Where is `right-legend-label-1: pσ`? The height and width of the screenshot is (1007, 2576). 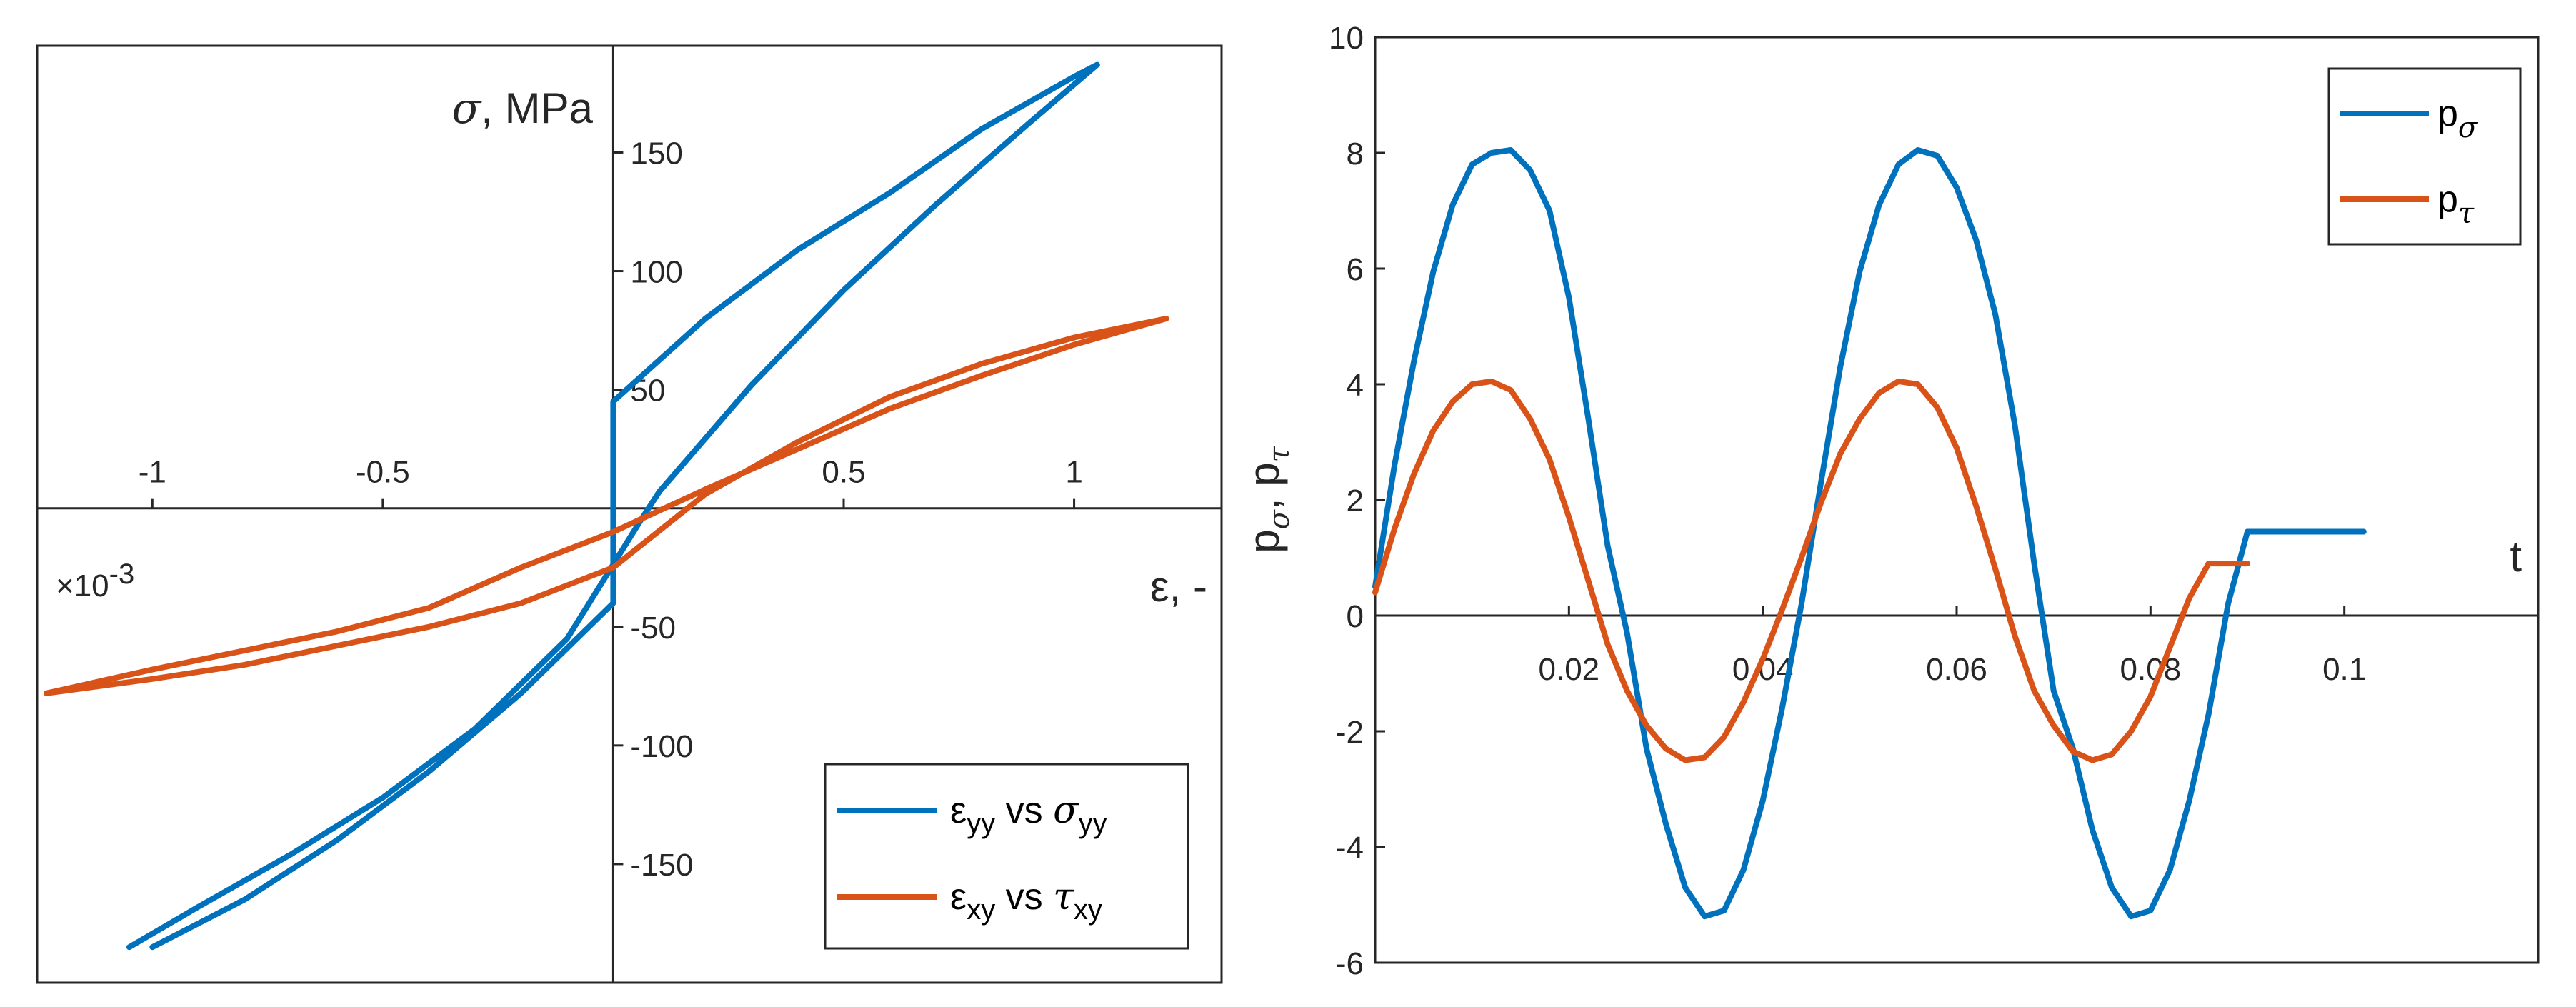 right-legend-label-1: pσ is located at coordinates (2458, 118).